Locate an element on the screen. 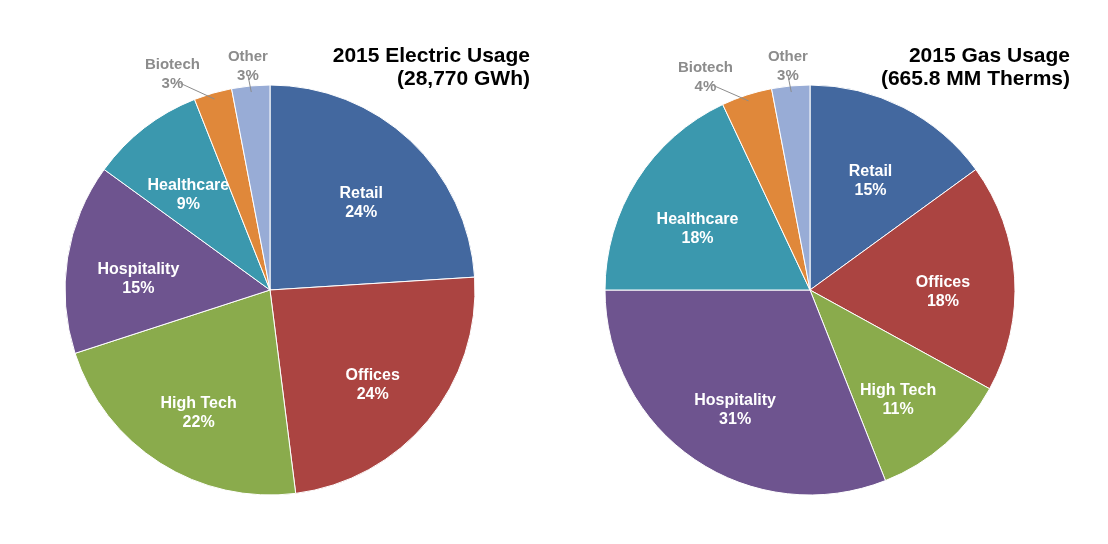  data-label: 4% is located at coordinates (705, 85).